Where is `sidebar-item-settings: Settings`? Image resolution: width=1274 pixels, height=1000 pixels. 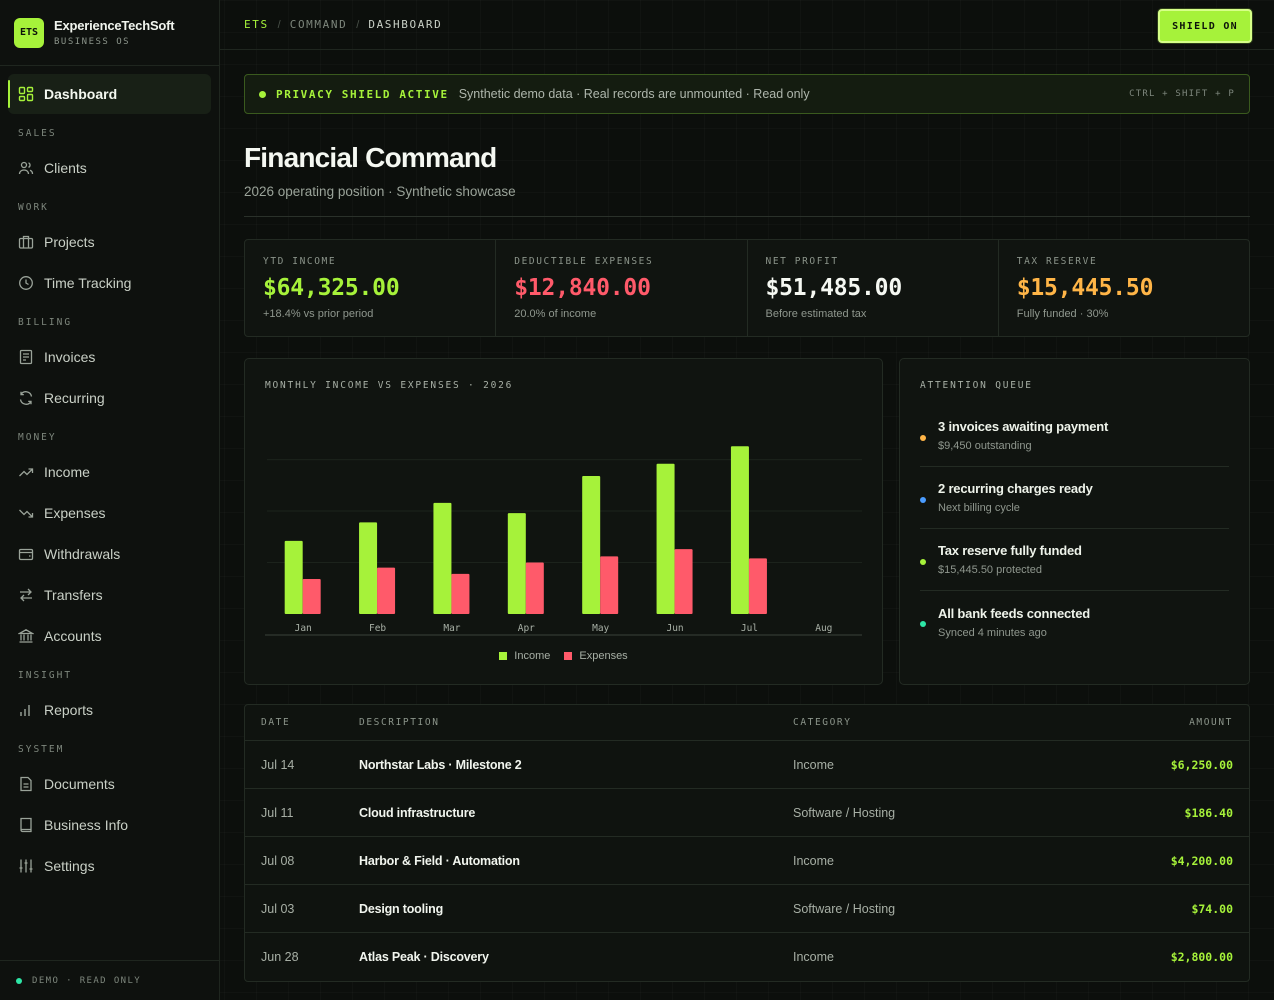 sidebar-item-settings: Settings is located at coordinates (109, 865).